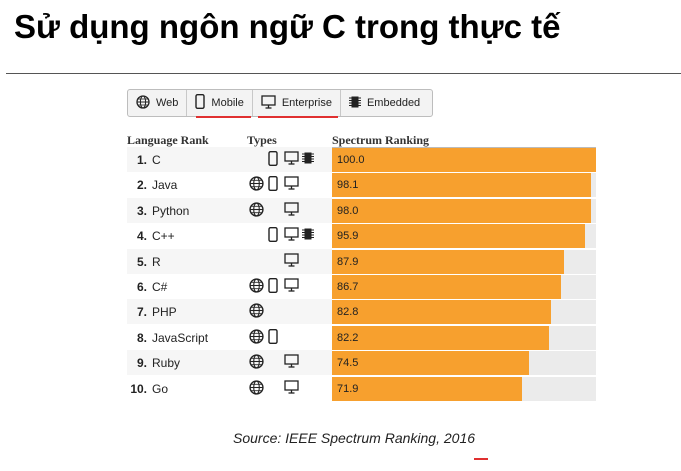 The height and width of the screenshot is (471, 681). I want to click on bar-track: 95.9, so click(464, 236).